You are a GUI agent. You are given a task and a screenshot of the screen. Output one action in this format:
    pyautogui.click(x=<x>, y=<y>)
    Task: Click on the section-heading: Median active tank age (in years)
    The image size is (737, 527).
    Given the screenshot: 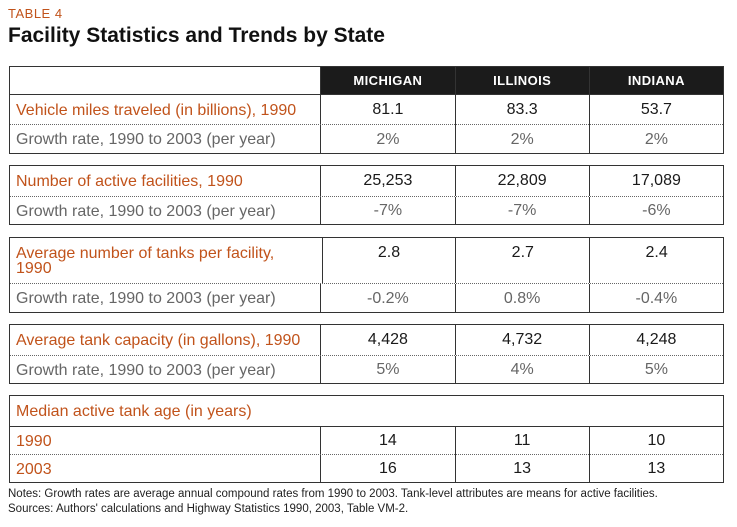 What is the action you would take?
    pyautogui.click(x=134, y=411)
    